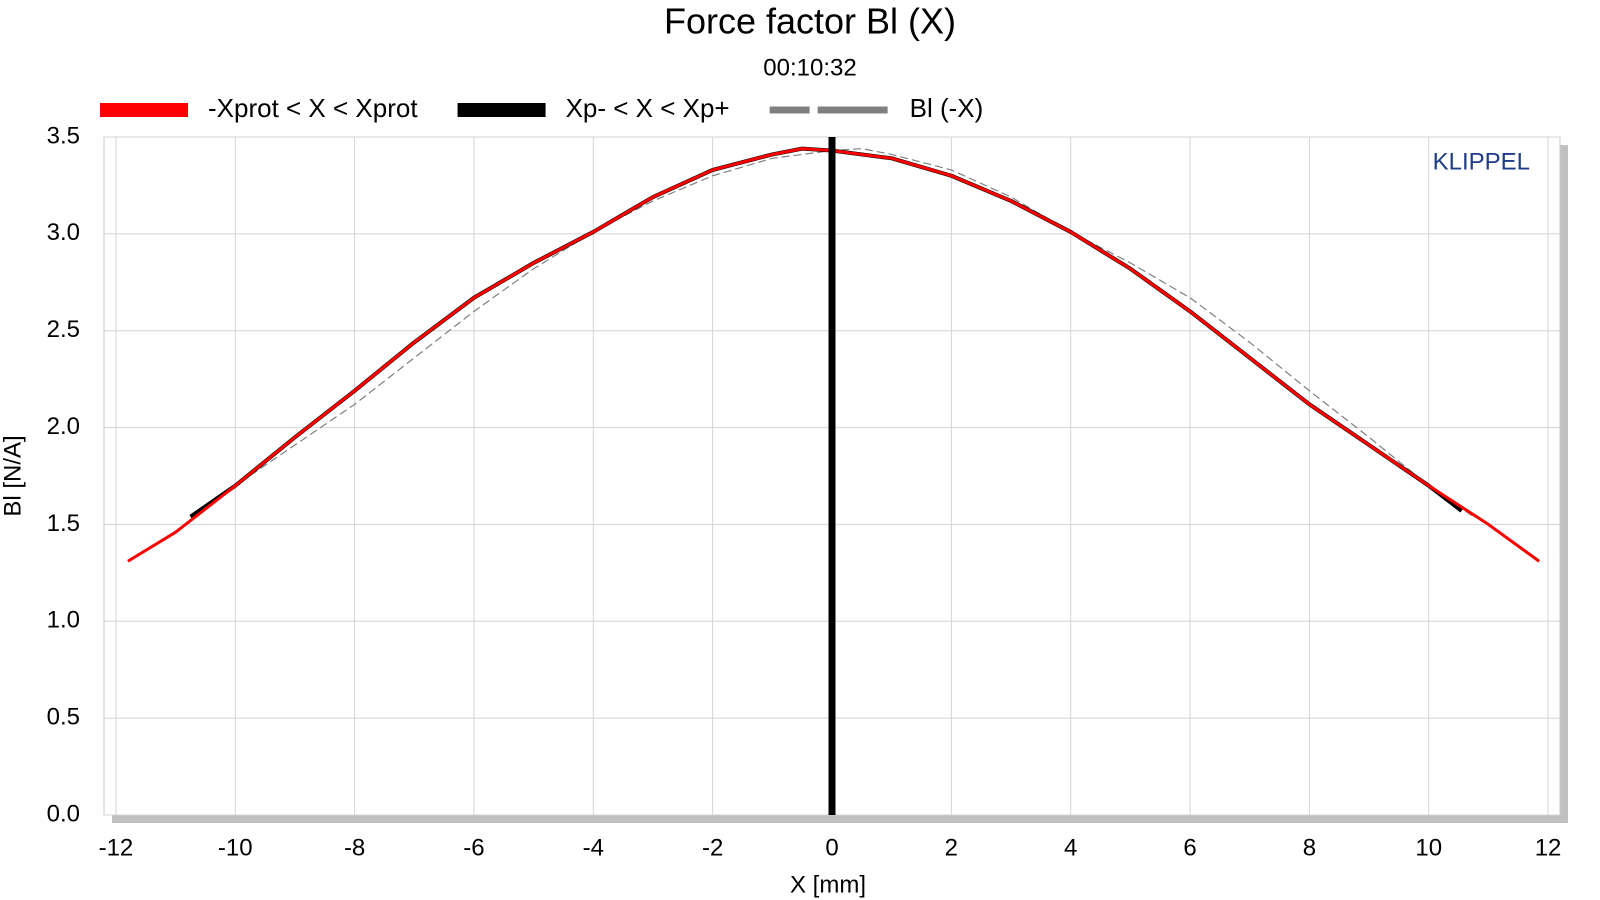 The width and height of the screenshot is (1600, 900). What do you see at coordinates (63, 620) in the screenshot?
I see `y-tick-label: 1.0` at bounding box center [63, 620].